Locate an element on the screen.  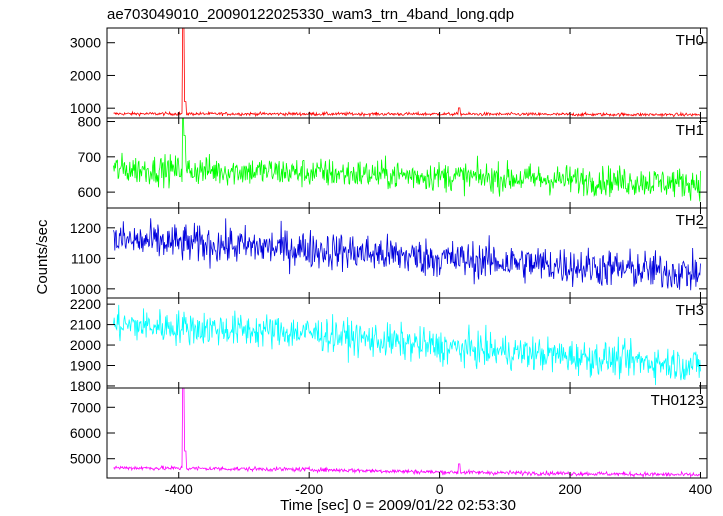
y-tick-label: 800 is located at coordinates (90, 122).